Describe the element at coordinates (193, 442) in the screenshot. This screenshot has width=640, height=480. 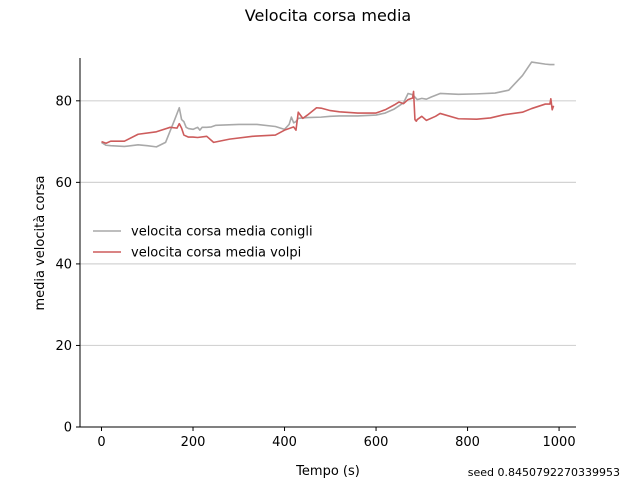
I see `x-tick-label: 200` at that location.